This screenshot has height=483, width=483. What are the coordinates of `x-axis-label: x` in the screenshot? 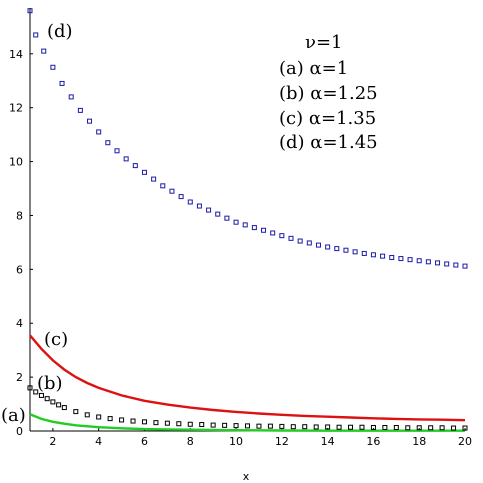 It's located at (246, 476).